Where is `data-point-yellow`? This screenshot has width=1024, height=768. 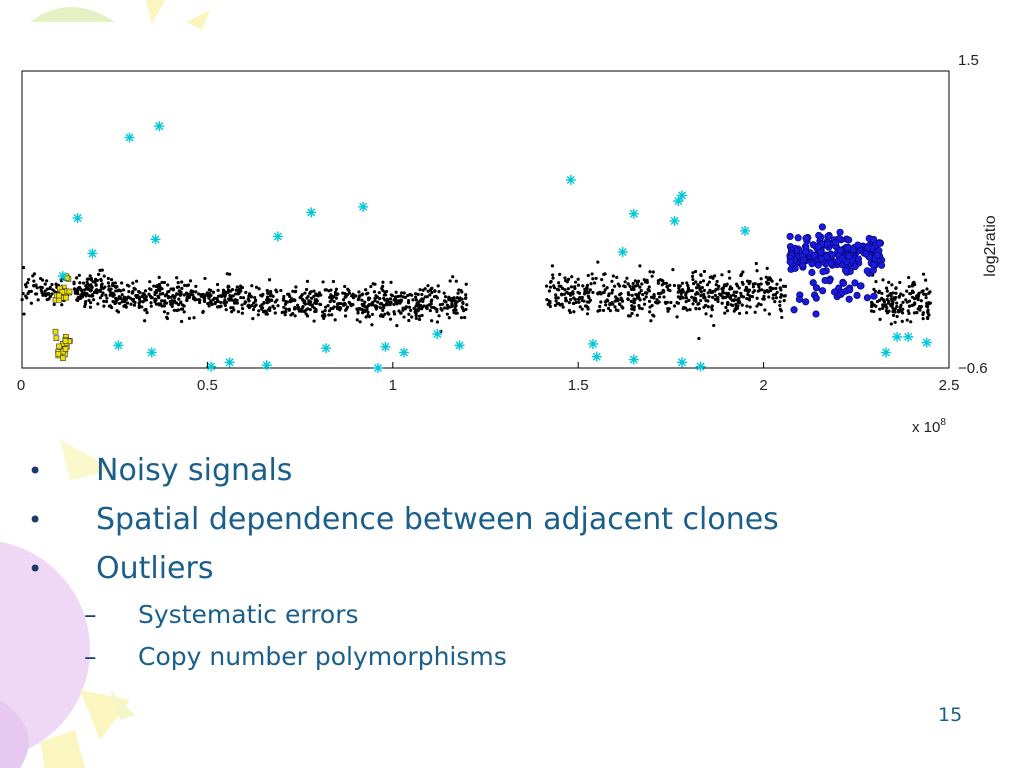 data-point-yellow is located at coordinates (56, 338).